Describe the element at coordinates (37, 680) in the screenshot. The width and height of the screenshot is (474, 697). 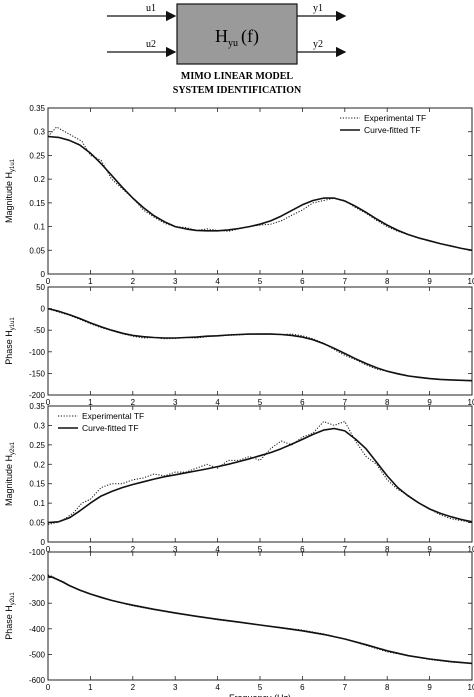
I see `y-tick-label: -600` at that location.